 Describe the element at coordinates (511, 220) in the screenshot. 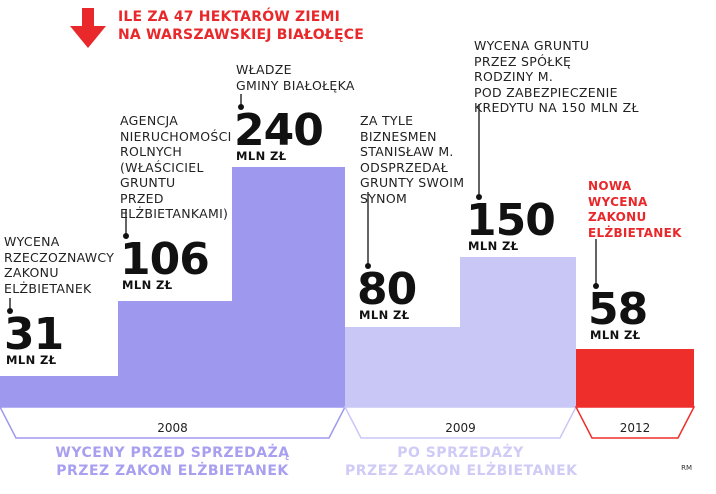

I see `value-label-4: 150` at that location.